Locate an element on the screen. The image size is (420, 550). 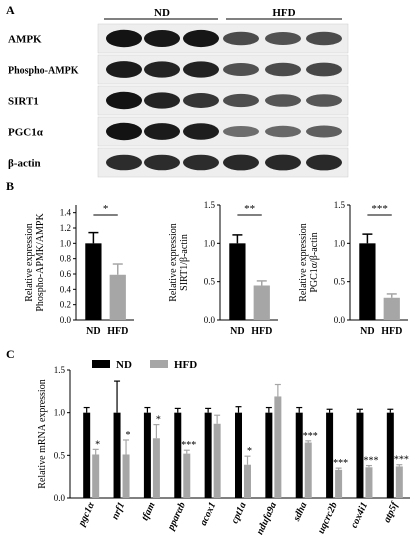
x-tick-label: sdha is located at coordinates (300, 512).